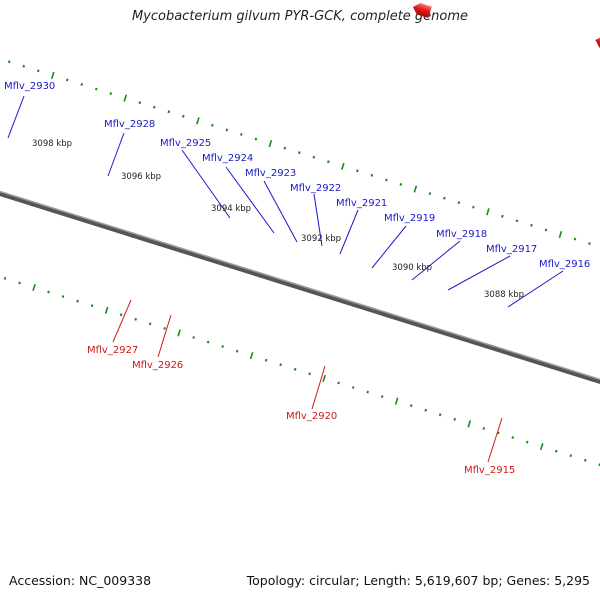 This screenshot has width=600, height=600. I want to click on label-mflv-2925: Mflv_2925, so click(185, 143).